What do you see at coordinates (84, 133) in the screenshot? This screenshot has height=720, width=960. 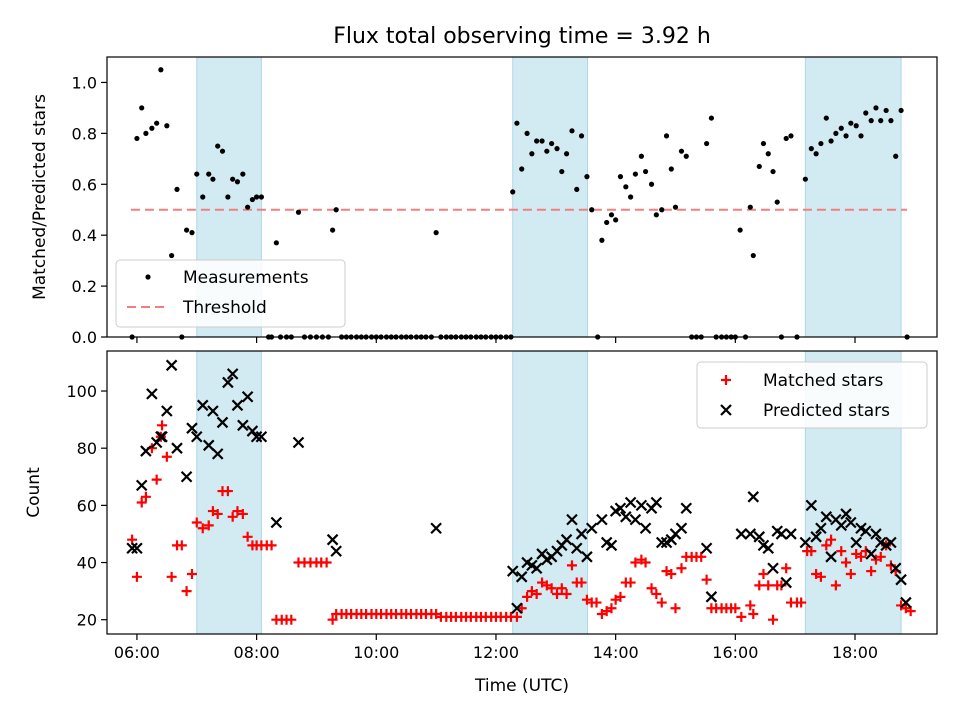 I see `y-tick-label: 0.8` at bounding box center [84, 133].